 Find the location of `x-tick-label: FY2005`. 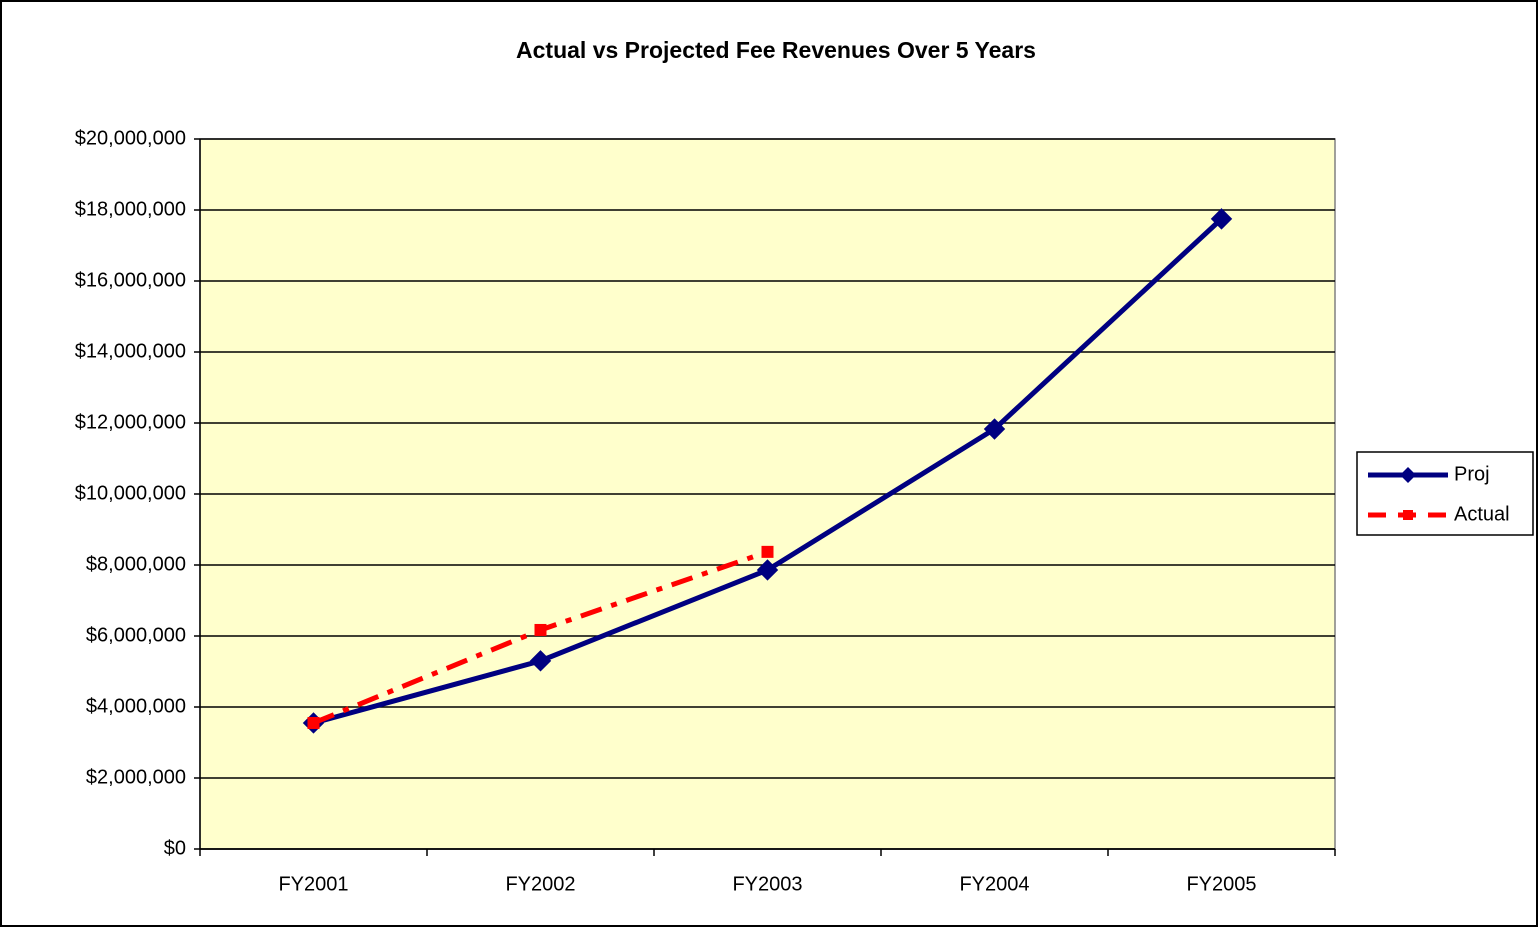

x-tick-label: FY2005 is located at coordinates (1221, 884).